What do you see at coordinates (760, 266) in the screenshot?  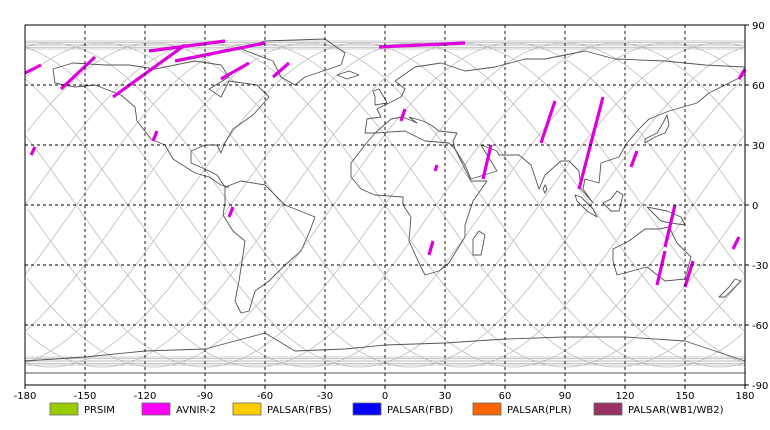 I see `y-tick-label: -30` at bounding box center [760, 266].